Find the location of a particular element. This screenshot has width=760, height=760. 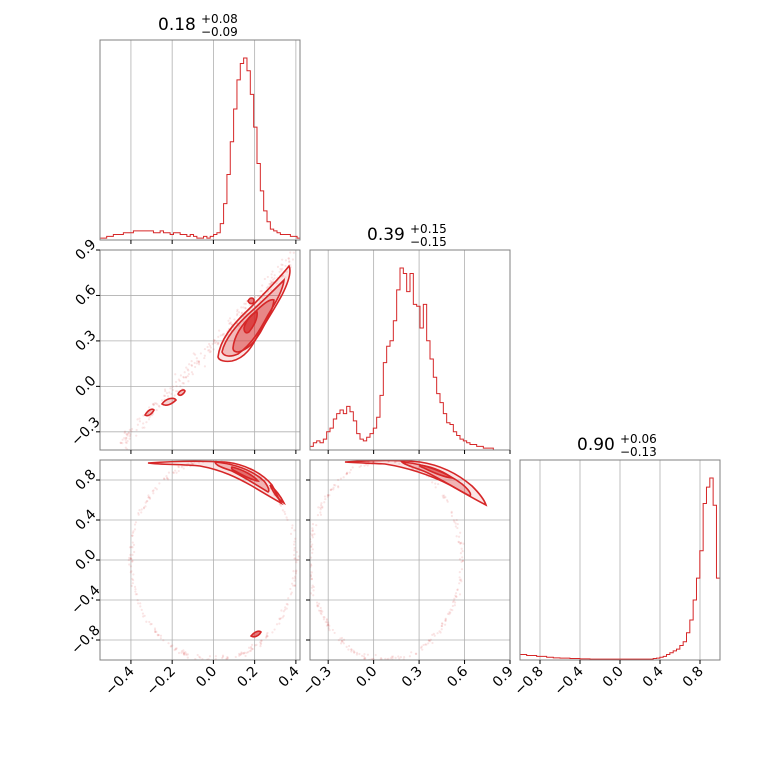

contour-low-p2p0 is located at coordinates (255, 634).